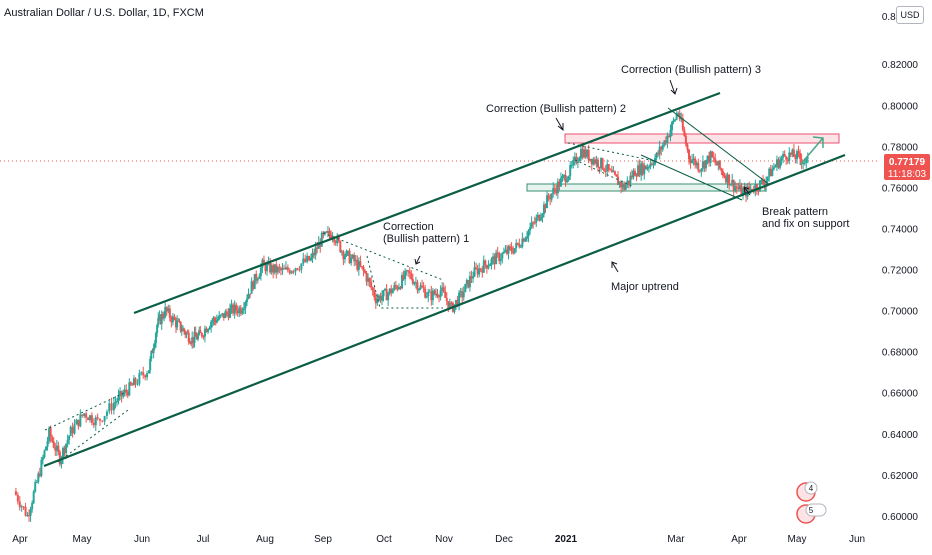  What do you see at coordinates (907, 174) in the screenshot?
I see `price-label-countdown: 11:18:03` at bounding box center [907, 174].